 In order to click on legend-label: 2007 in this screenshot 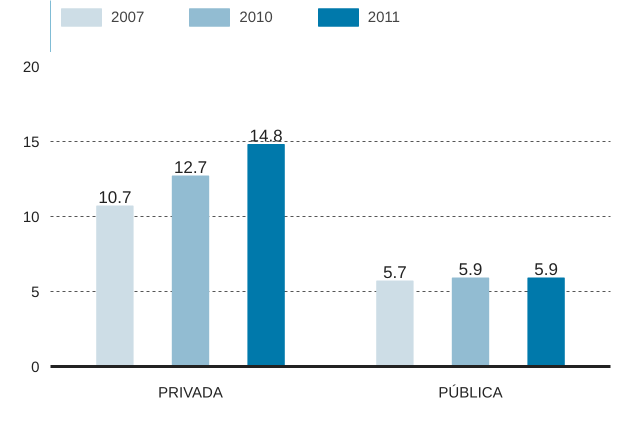, I will do `click(127, 17)`.